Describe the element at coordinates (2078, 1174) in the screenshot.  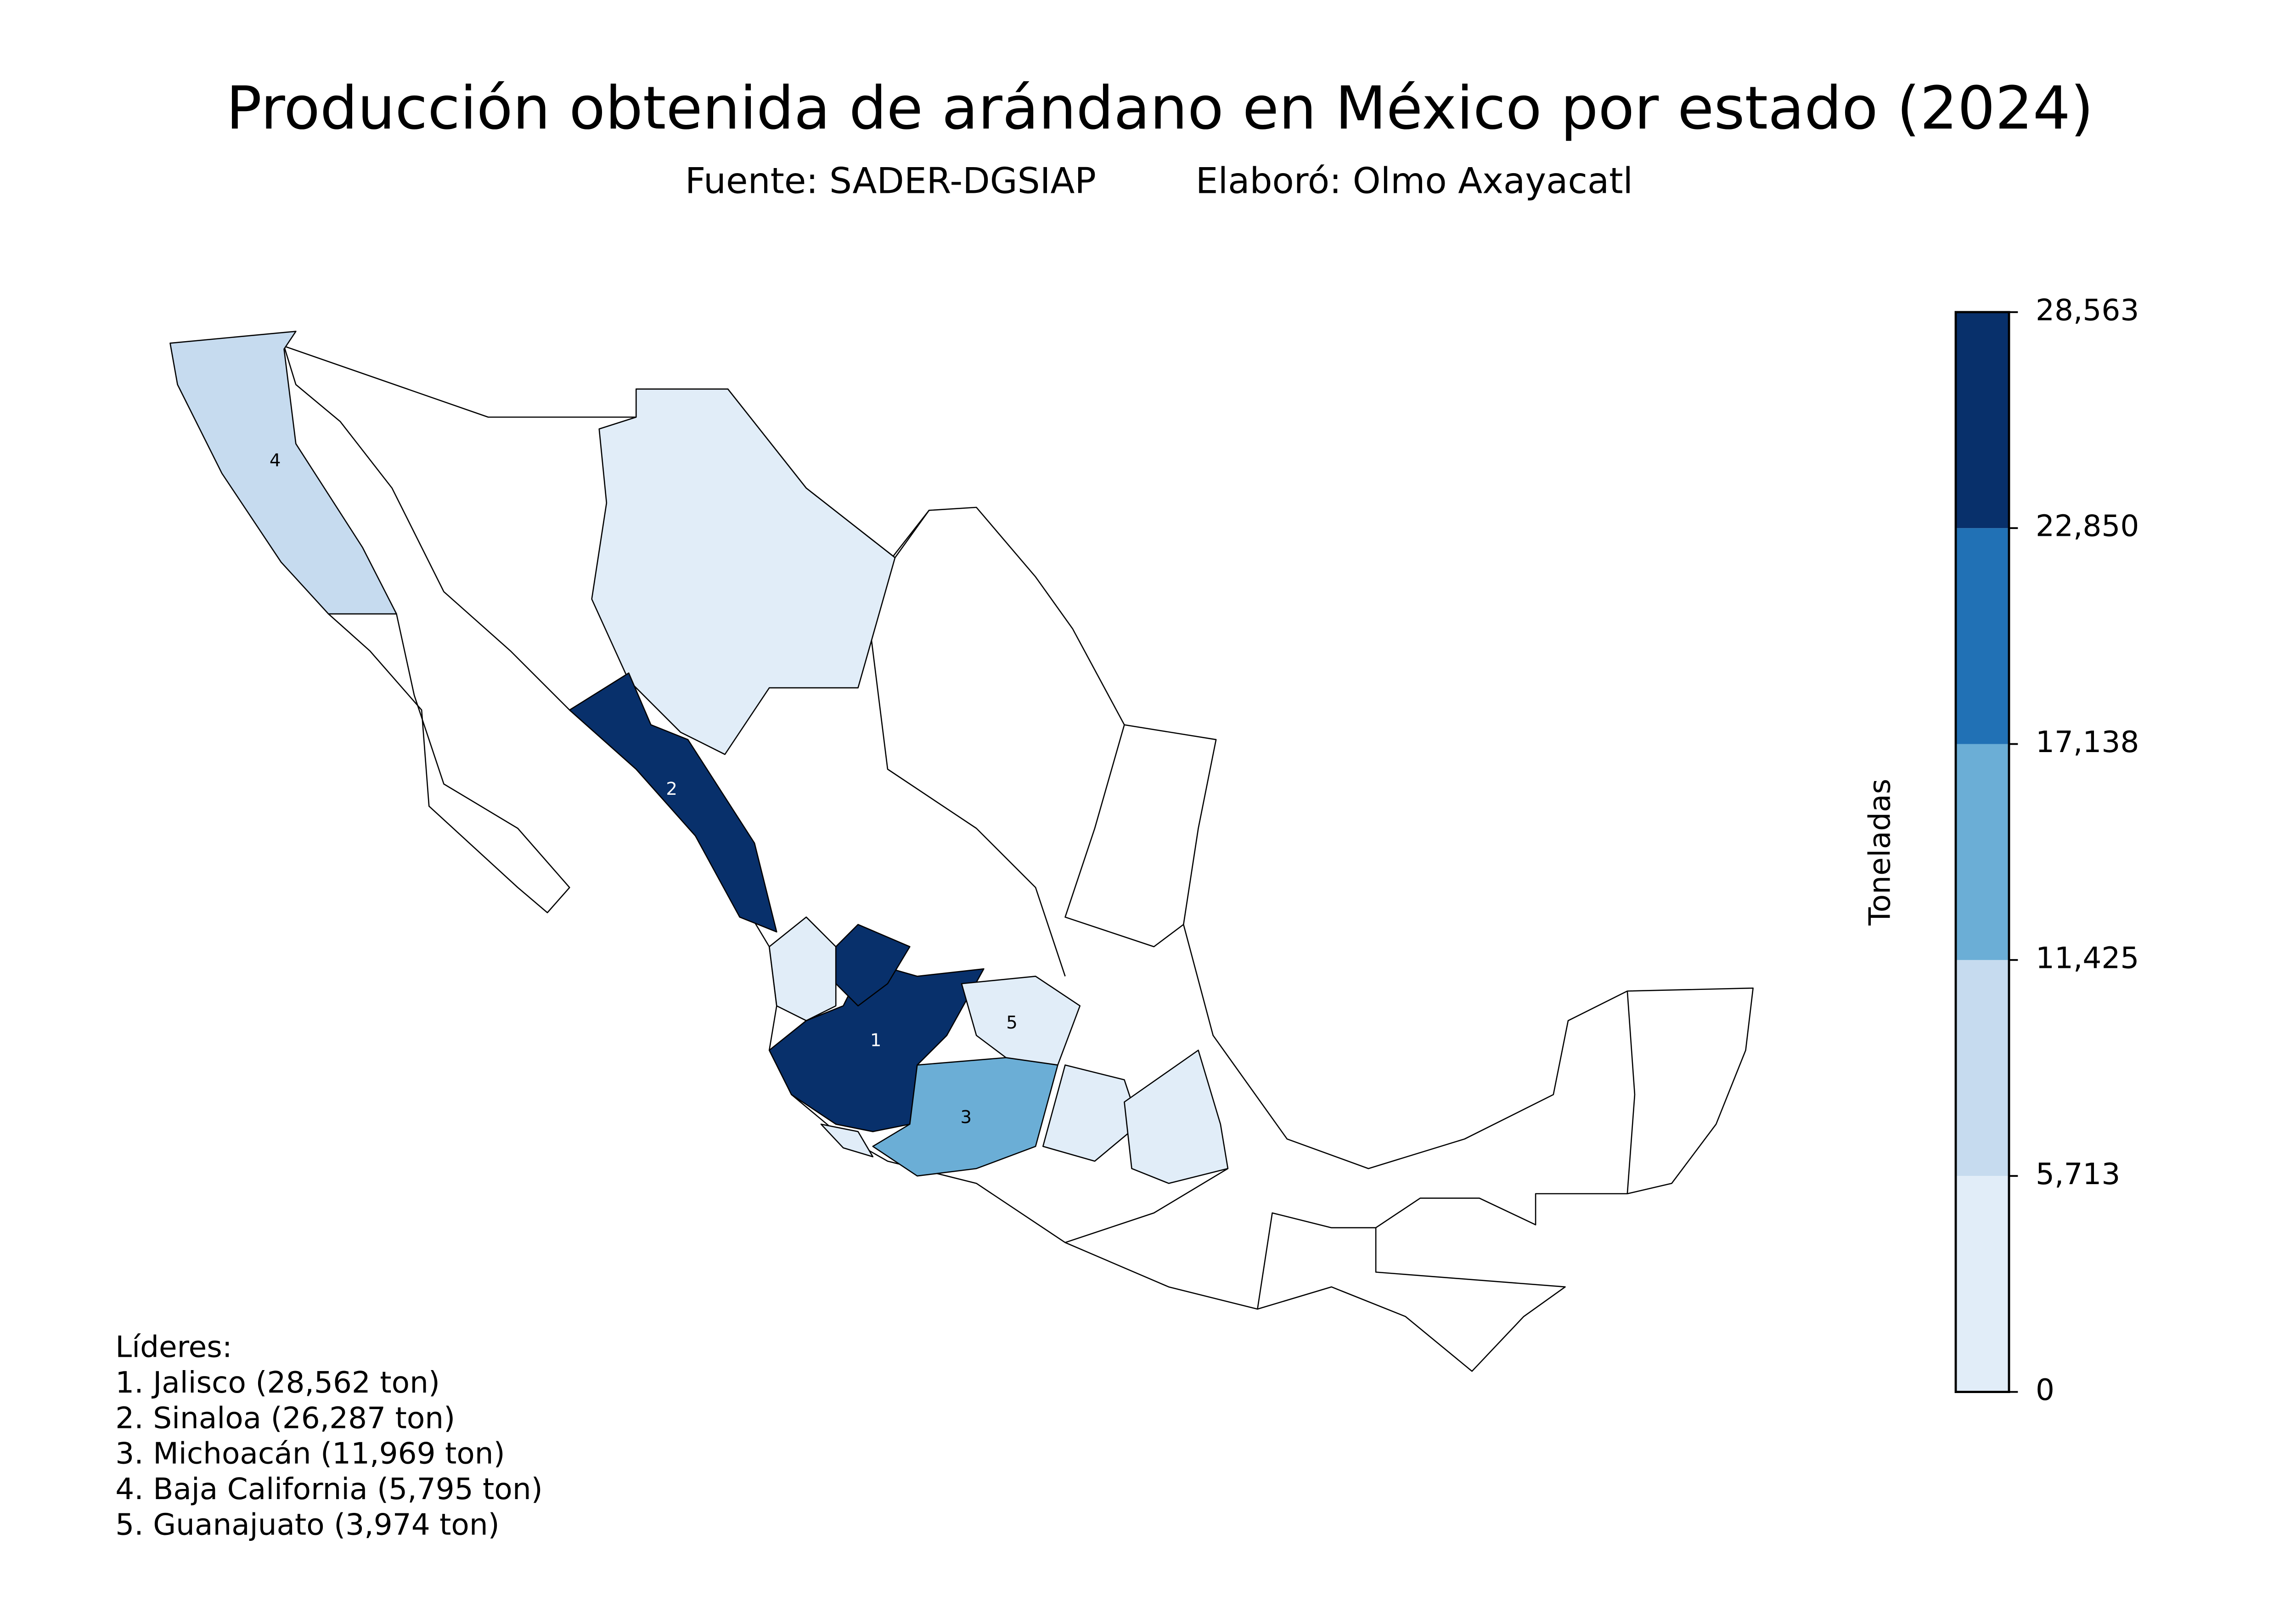
I see `colorbar-tick-label: 5,713` at that location.